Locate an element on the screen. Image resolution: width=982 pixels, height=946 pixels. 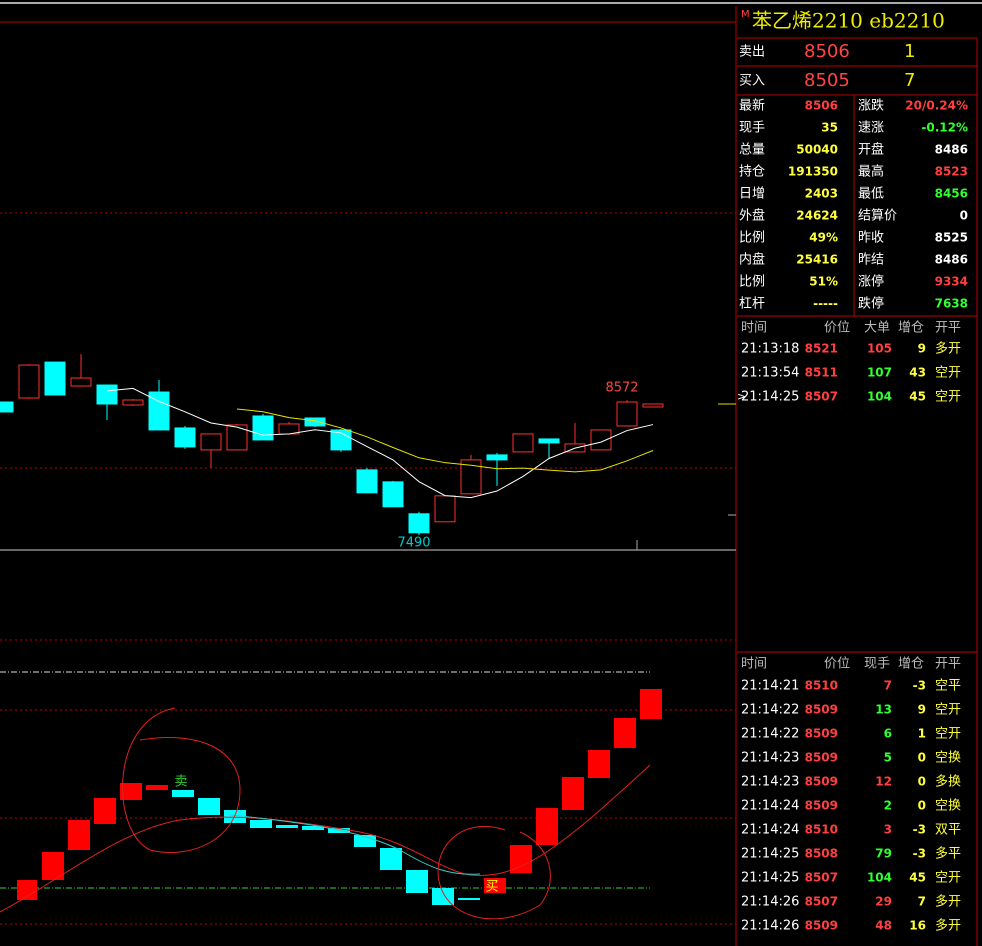
row-pointer: > is located at coordinates (741, 396).